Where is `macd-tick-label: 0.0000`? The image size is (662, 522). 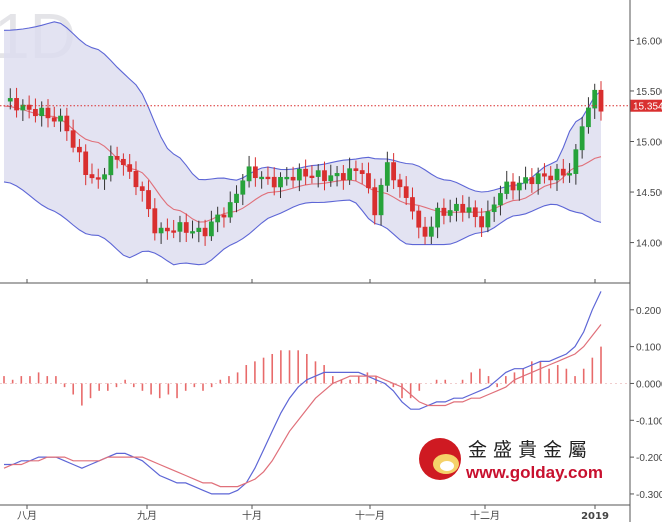
macd-tick-label: 0.0000 is located at coordinates (649, 384).